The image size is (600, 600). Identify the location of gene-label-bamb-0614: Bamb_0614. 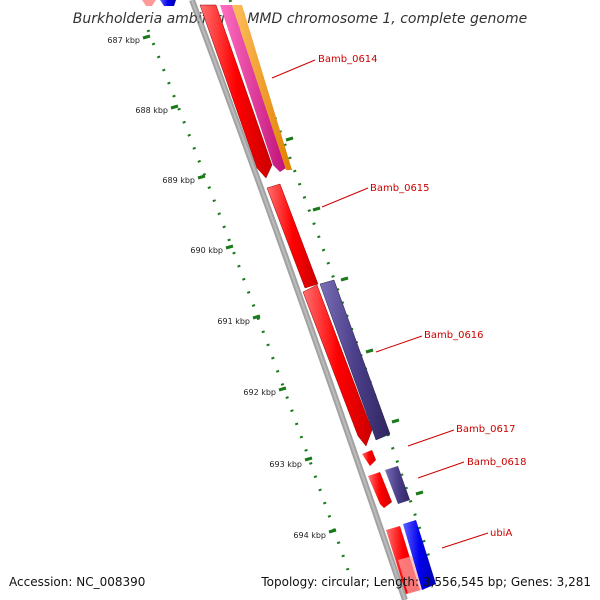
(348, 59).